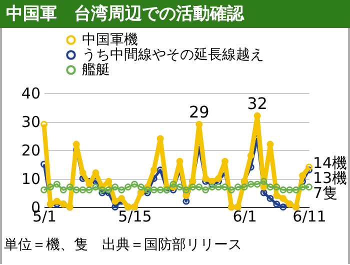  I want to click on data-label: 29, so click(199, 112).